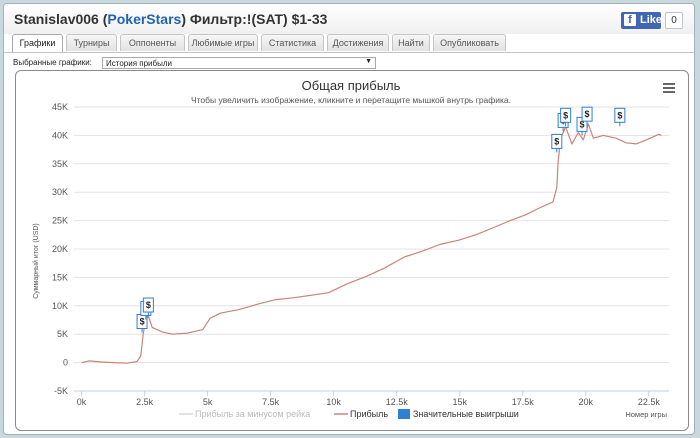  What do you see at coordinates (368, 61) in the screenshot?
I see `chevron-down-icon: ▼` at bounding box center [368, 61].